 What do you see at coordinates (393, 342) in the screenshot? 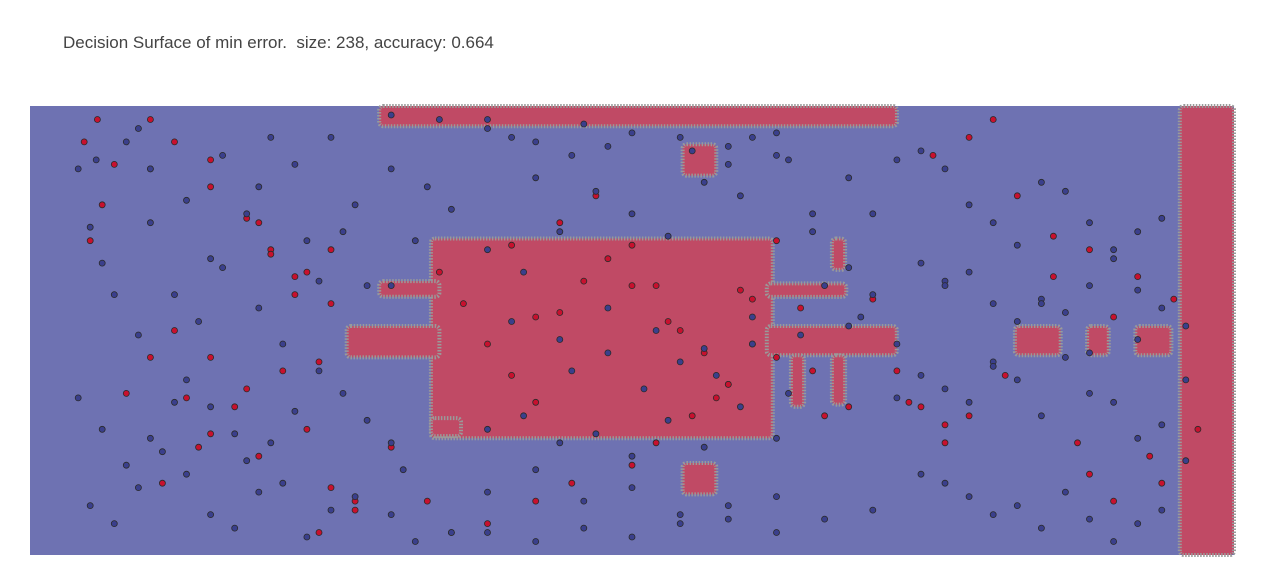
I see `region-left-arm` at bounding box center [393, 342].